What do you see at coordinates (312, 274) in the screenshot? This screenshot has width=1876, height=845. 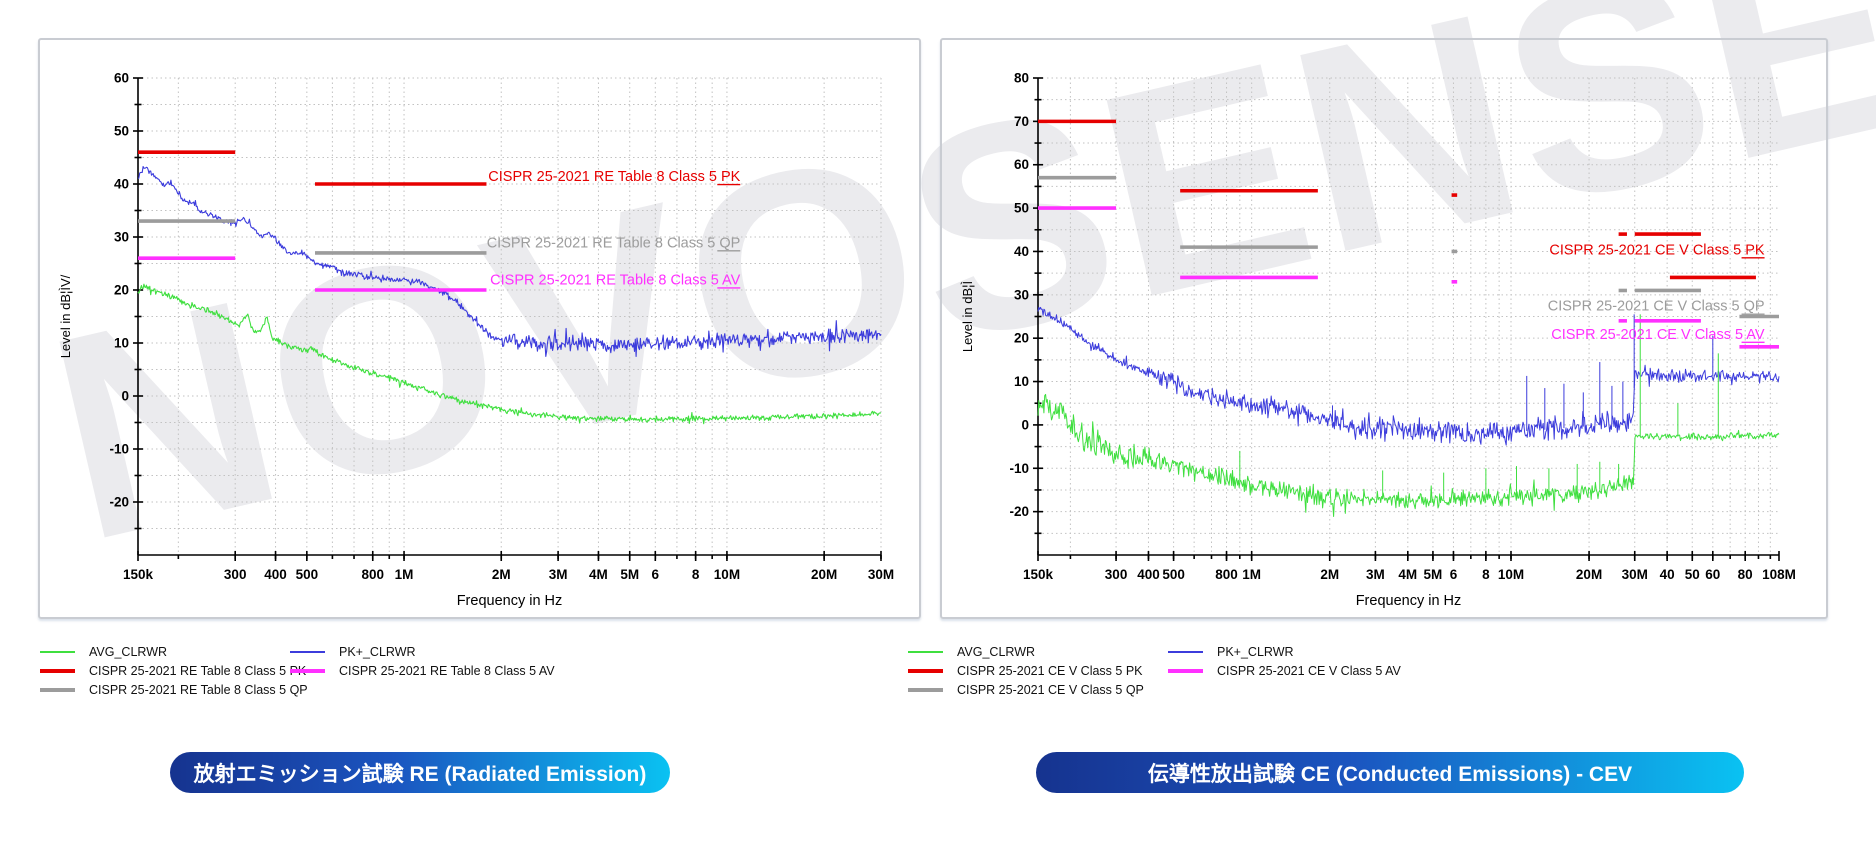 I see `limit-CISPR 25-2021 RE Table 8 Class 5 AV` at bounding box center [312, 274].